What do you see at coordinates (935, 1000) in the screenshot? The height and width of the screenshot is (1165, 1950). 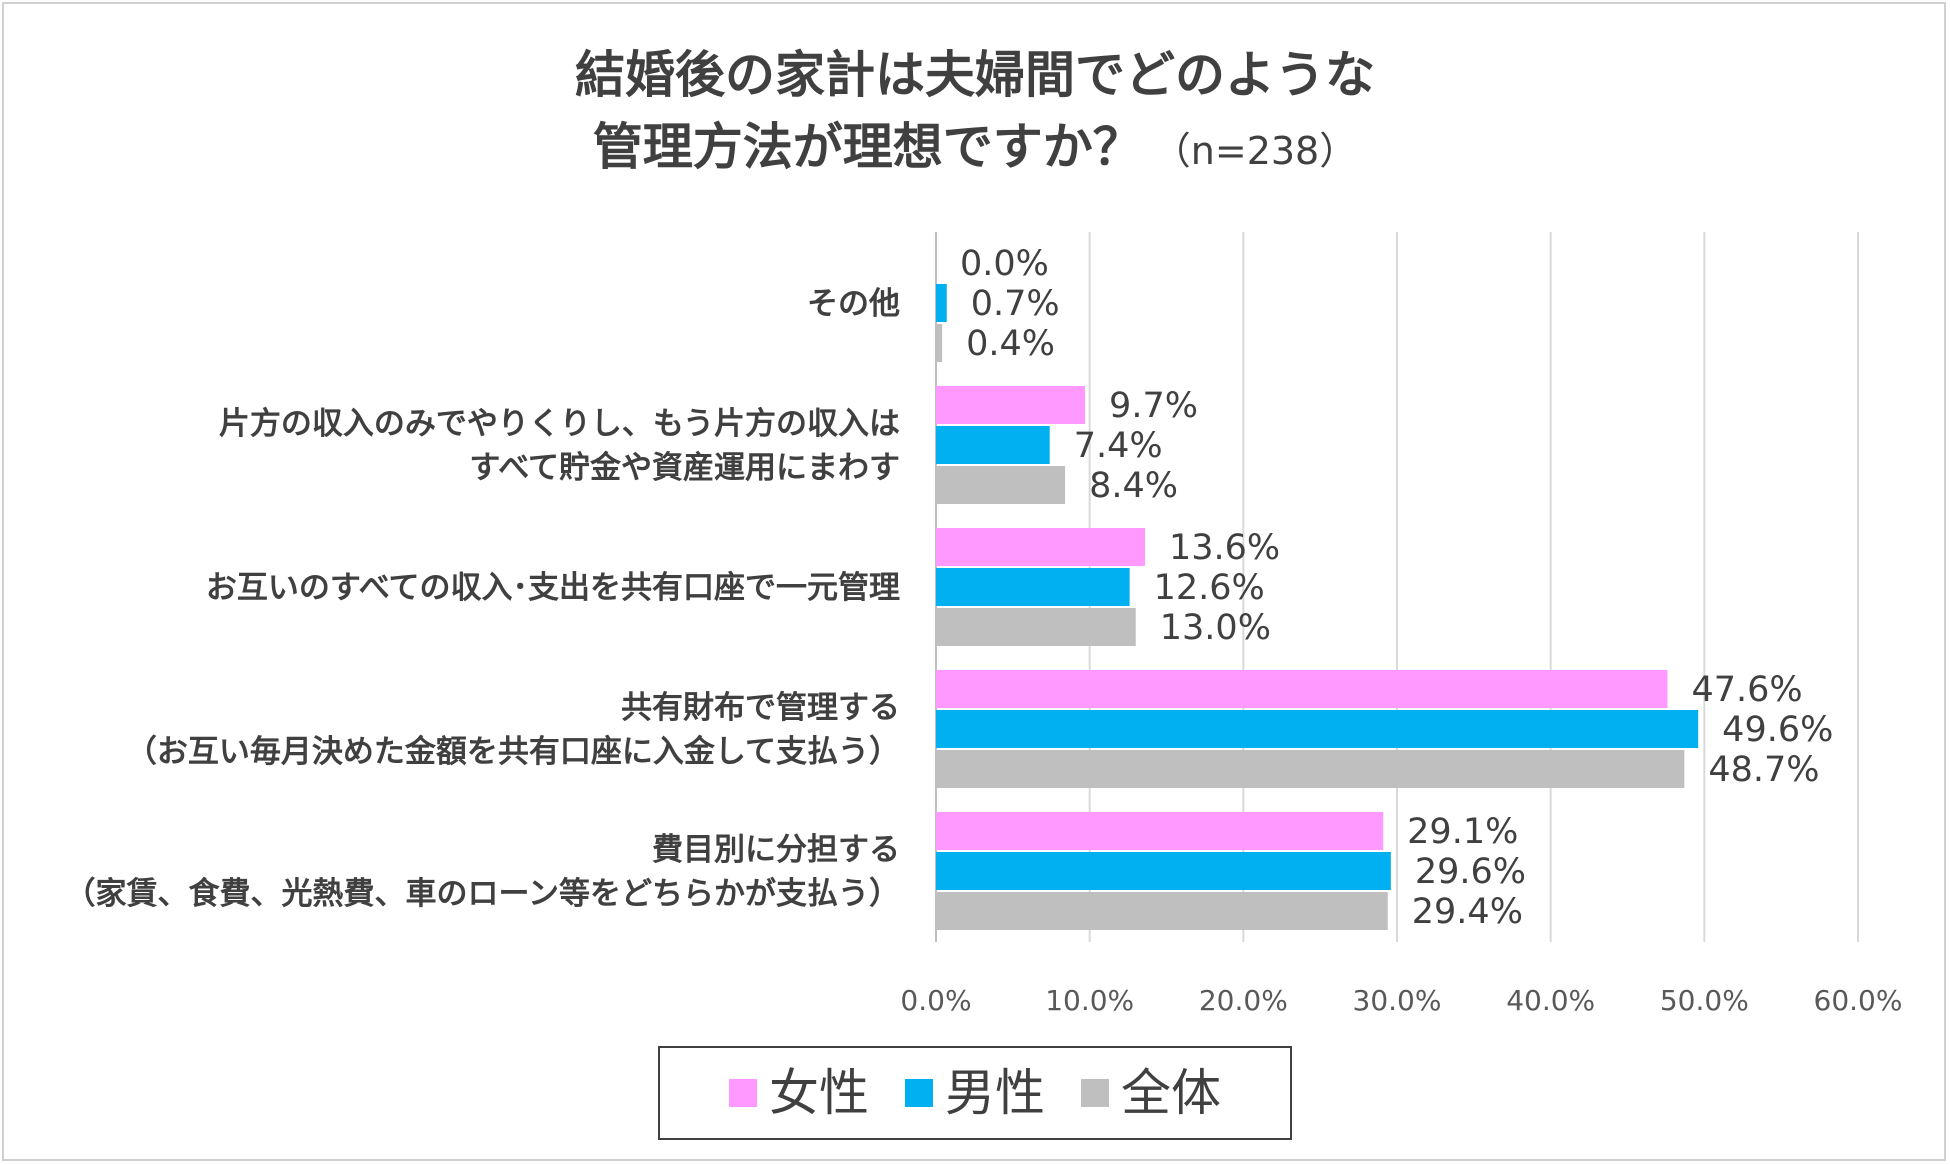 I see `x-tick-label: 0.0%` at bounding box center [935, 1000].